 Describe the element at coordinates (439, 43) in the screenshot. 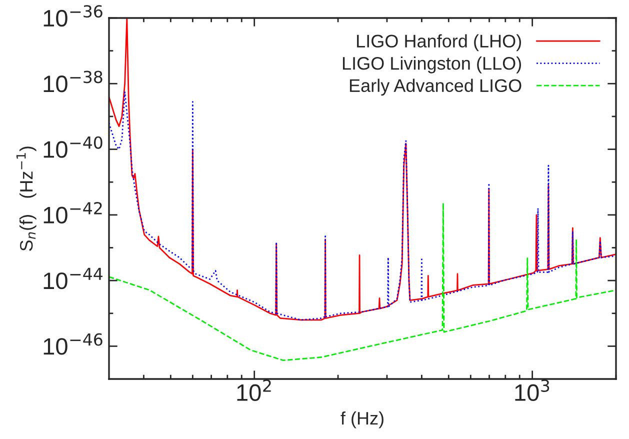

I see `legend-label: LIGO Hanford (LHO)` at that location.